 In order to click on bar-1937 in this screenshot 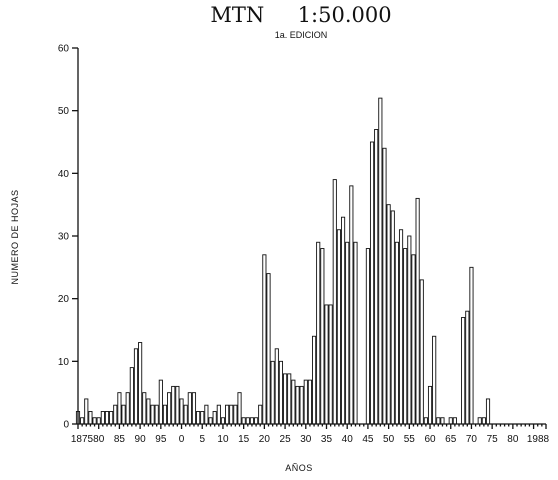, I will do `click(334, 302)`.